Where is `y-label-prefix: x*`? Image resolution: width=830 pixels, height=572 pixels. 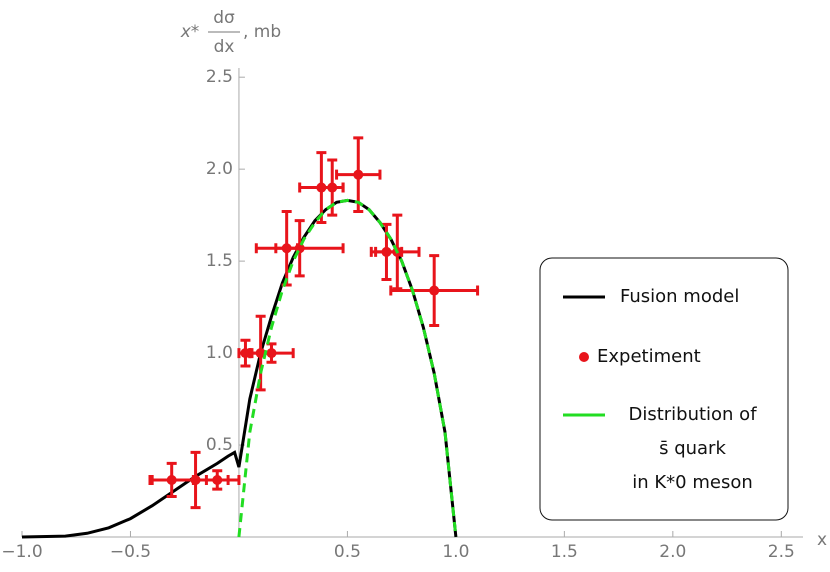 y-label-prefix: x* is located at coordinates (190, 32).